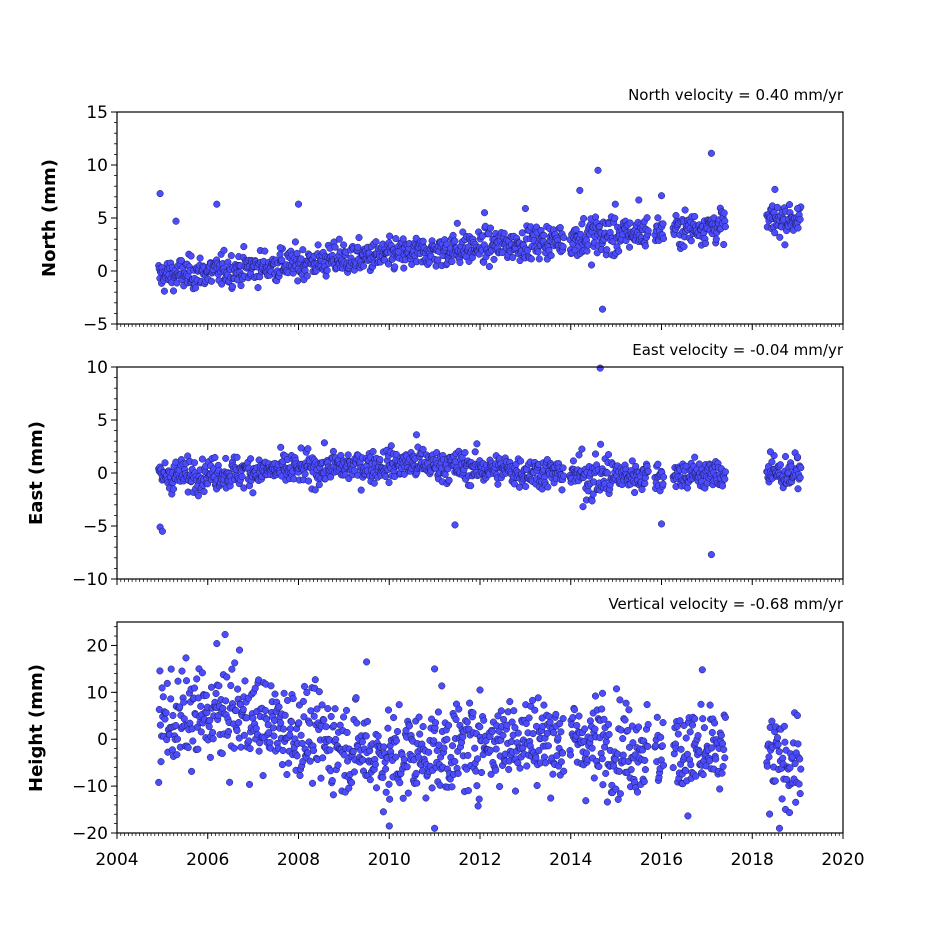  I want to click on east-axis-label: East (mm), so click(36, 473).